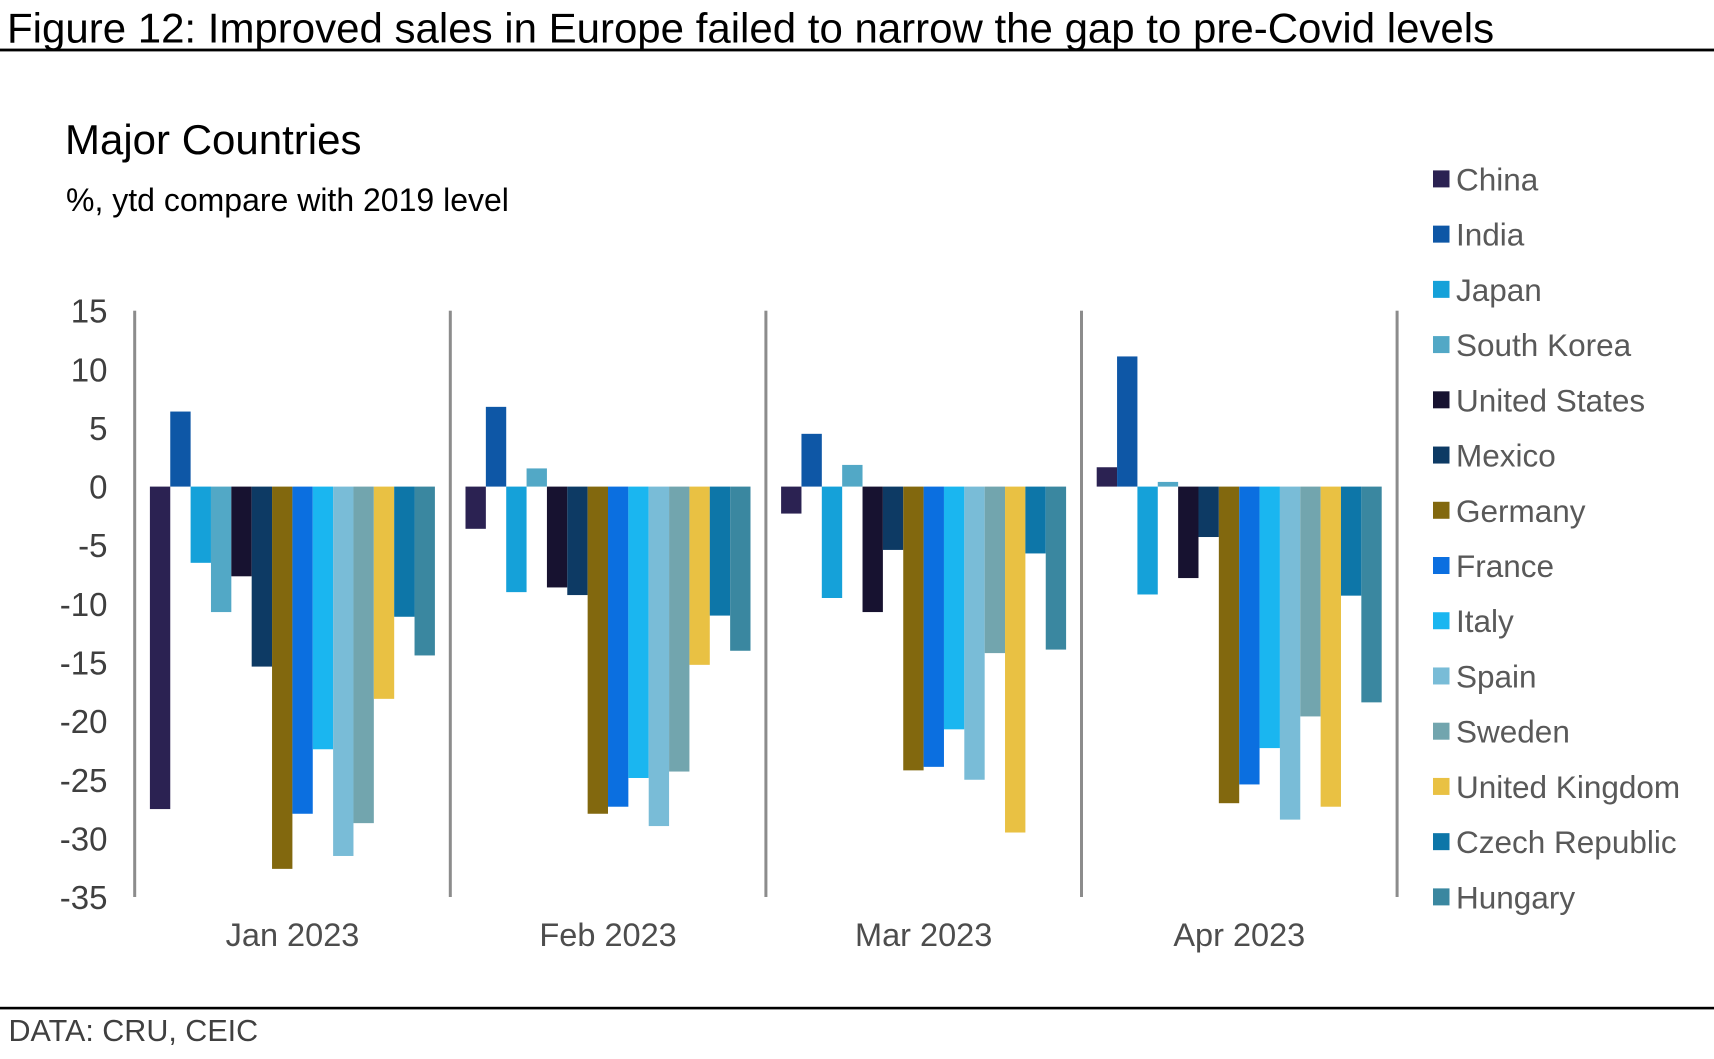 Image resolution: width=1714 pixels, height=1059 pixels. What do you see at coordinates (84, 604) in the screenshot?
I see `svg-text: -10` at bounding box center [84, 604].